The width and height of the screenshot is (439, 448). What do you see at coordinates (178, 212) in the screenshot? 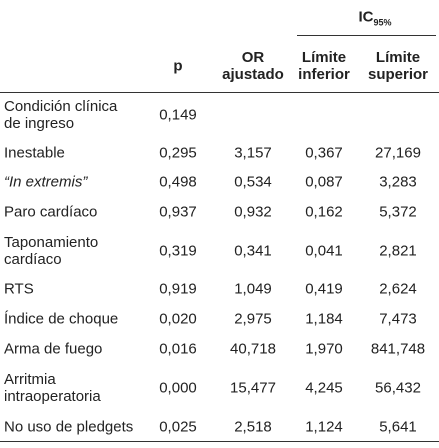
I see `cell-value: 0,937` at bounding box center [178, 212].